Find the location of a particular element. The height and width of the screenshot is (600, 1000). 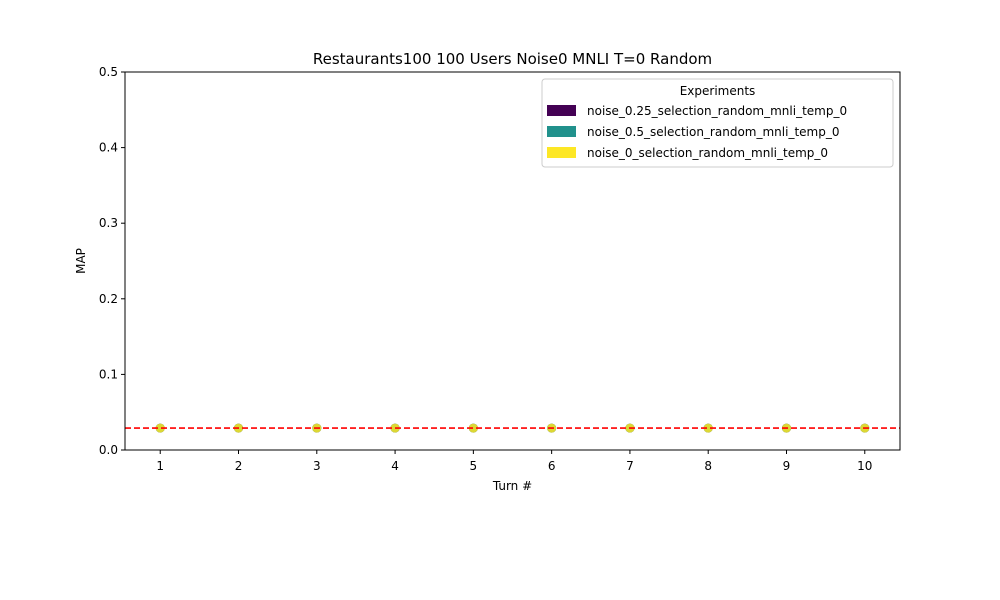

x-tick-label: 4 is located at coordinates (395, 466).